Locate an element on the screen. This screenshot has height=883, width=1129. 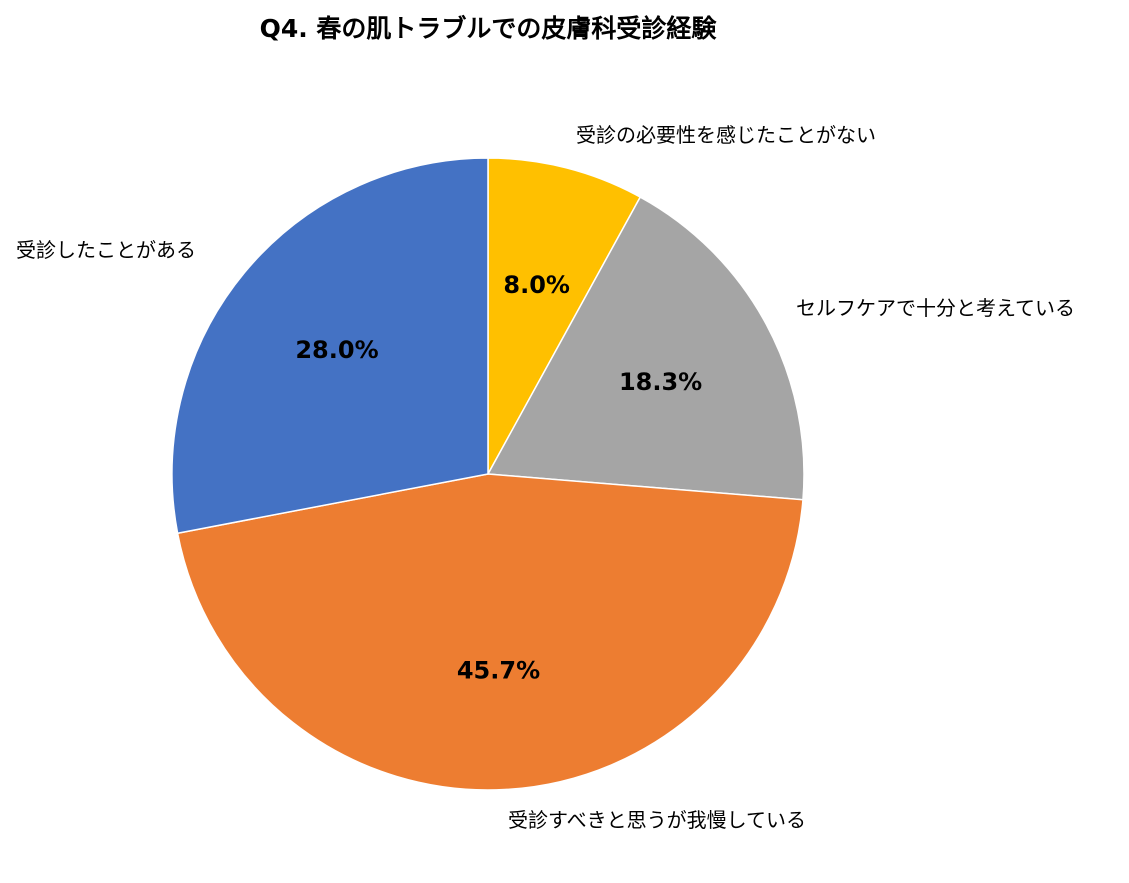
percentage-label-no-need: 8.0% is located at coordinates (536, 285).